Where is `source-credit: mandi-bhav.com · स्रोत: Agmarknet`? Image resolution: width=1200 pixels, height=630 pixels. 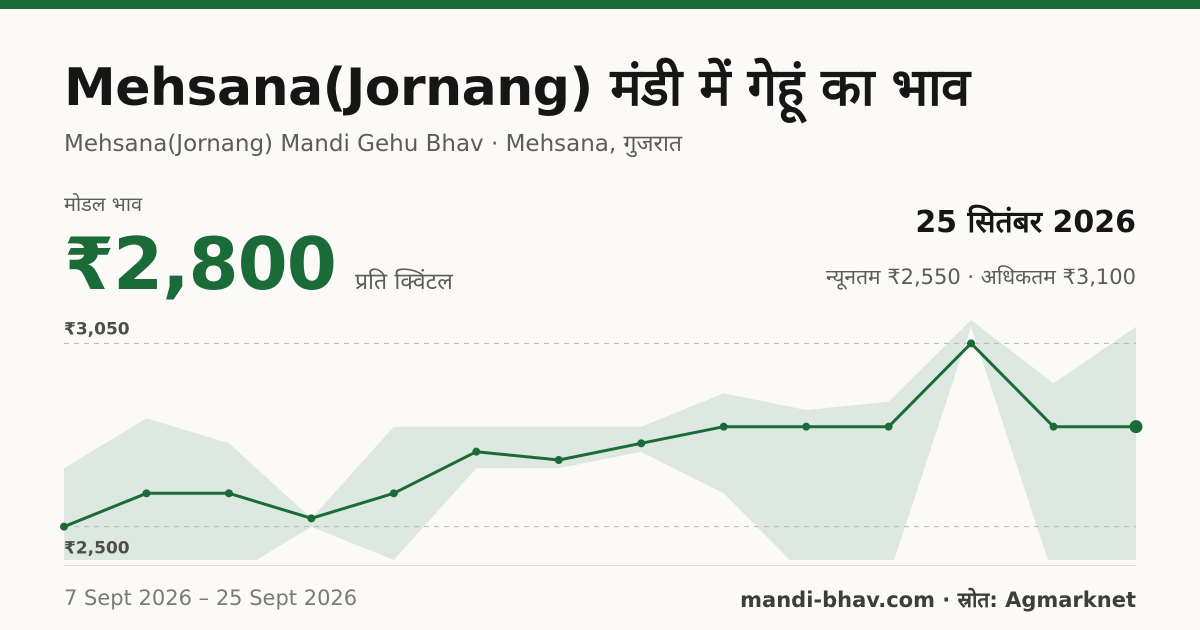
source-credit: mandi-bhav.com · स्रोत: Agmarknet is located at coordinates (938, 600).